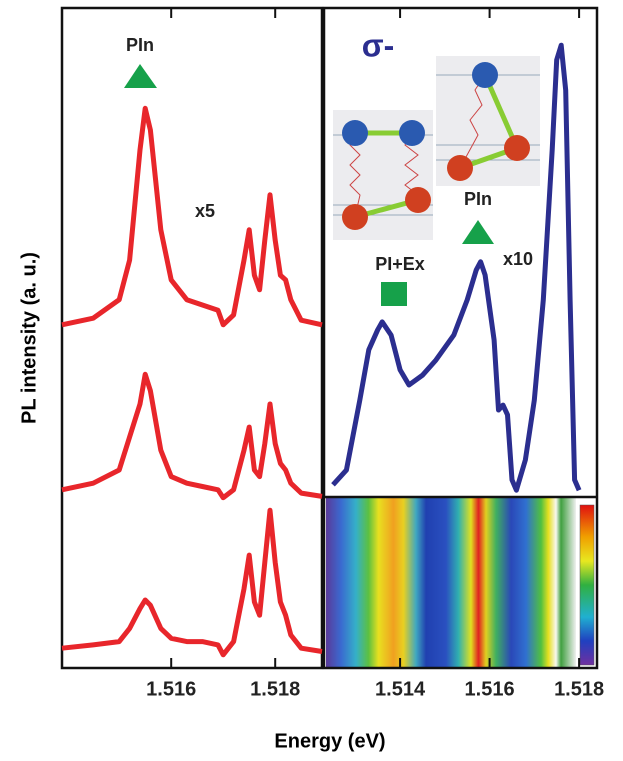  Describe the element at coordinates (587, 585) in the screenshot. I see `colorbar` at that location.